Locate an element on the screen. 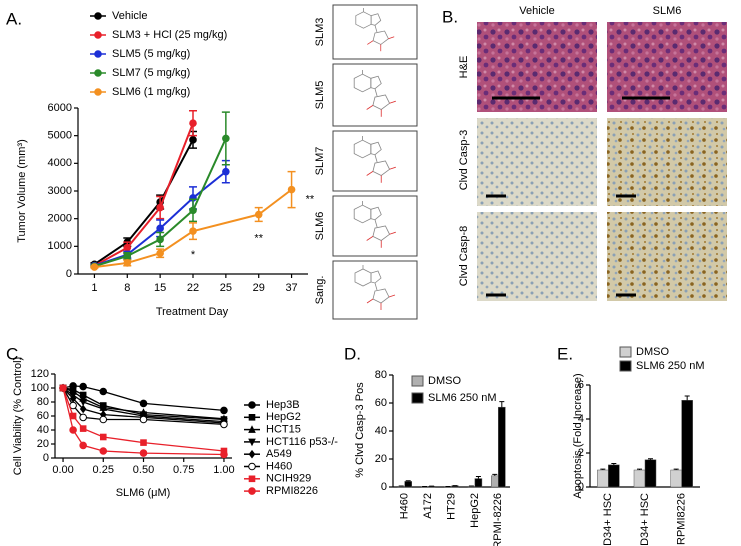 This screenshot has width=741, height=546. y-tick-label: 20 is located at coordinates (43, 444).